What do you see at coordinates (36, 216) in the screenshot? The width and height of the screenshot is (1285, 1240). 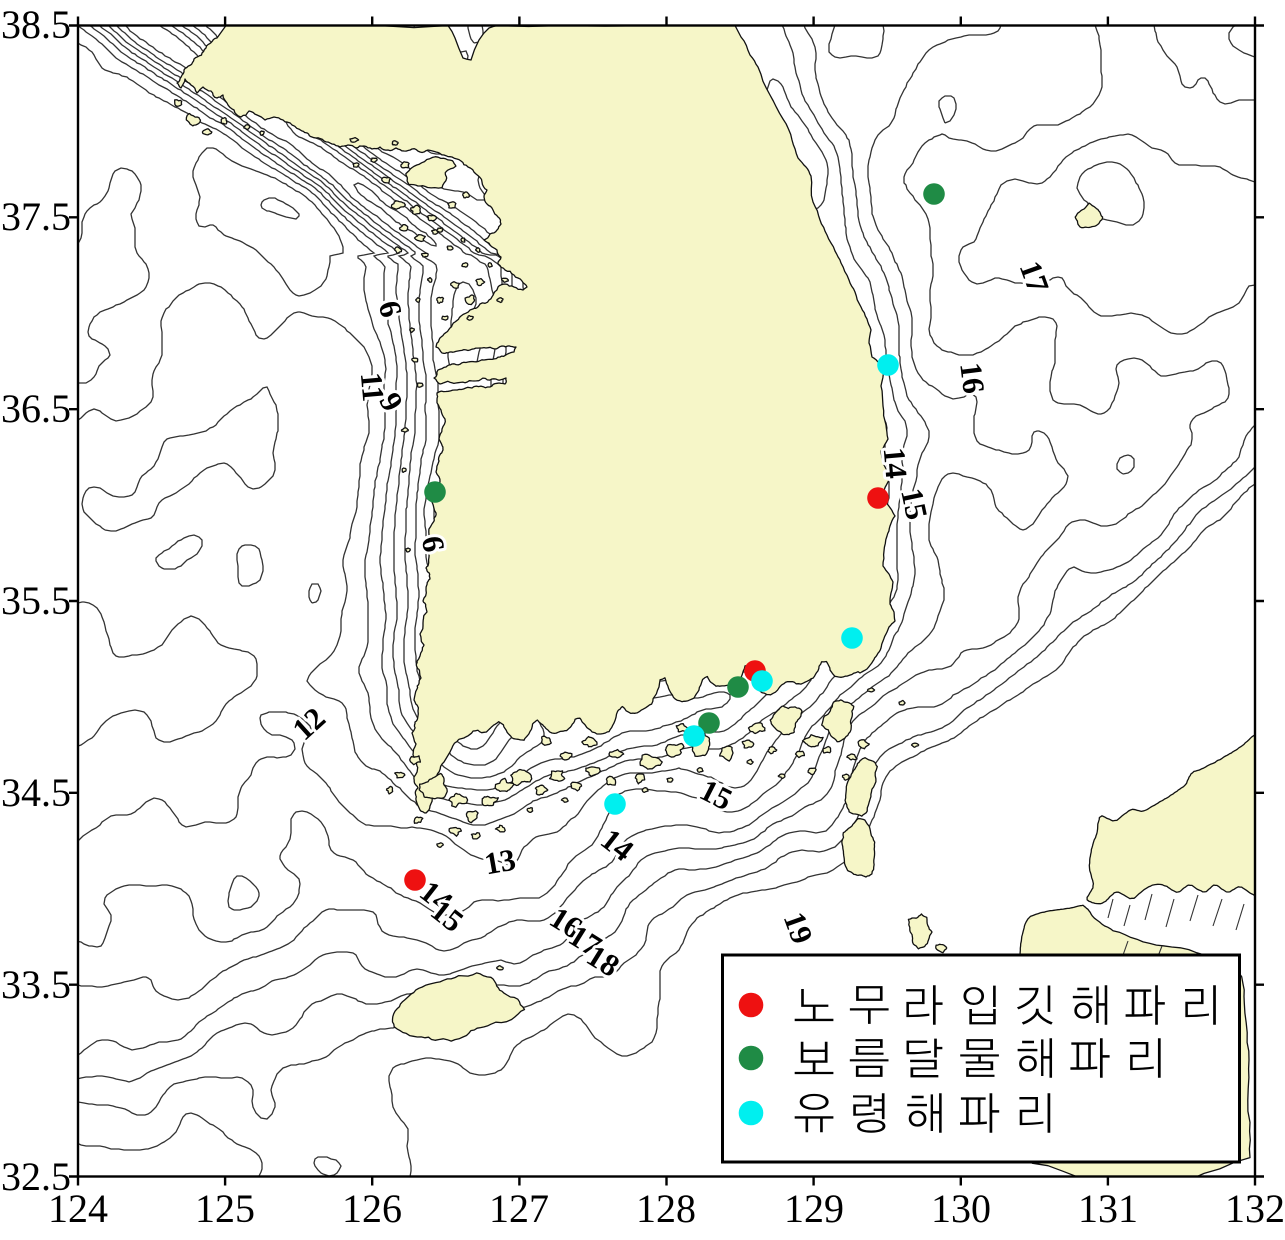 I see `svg-text: 37.5` at bounding box center [36, 216].